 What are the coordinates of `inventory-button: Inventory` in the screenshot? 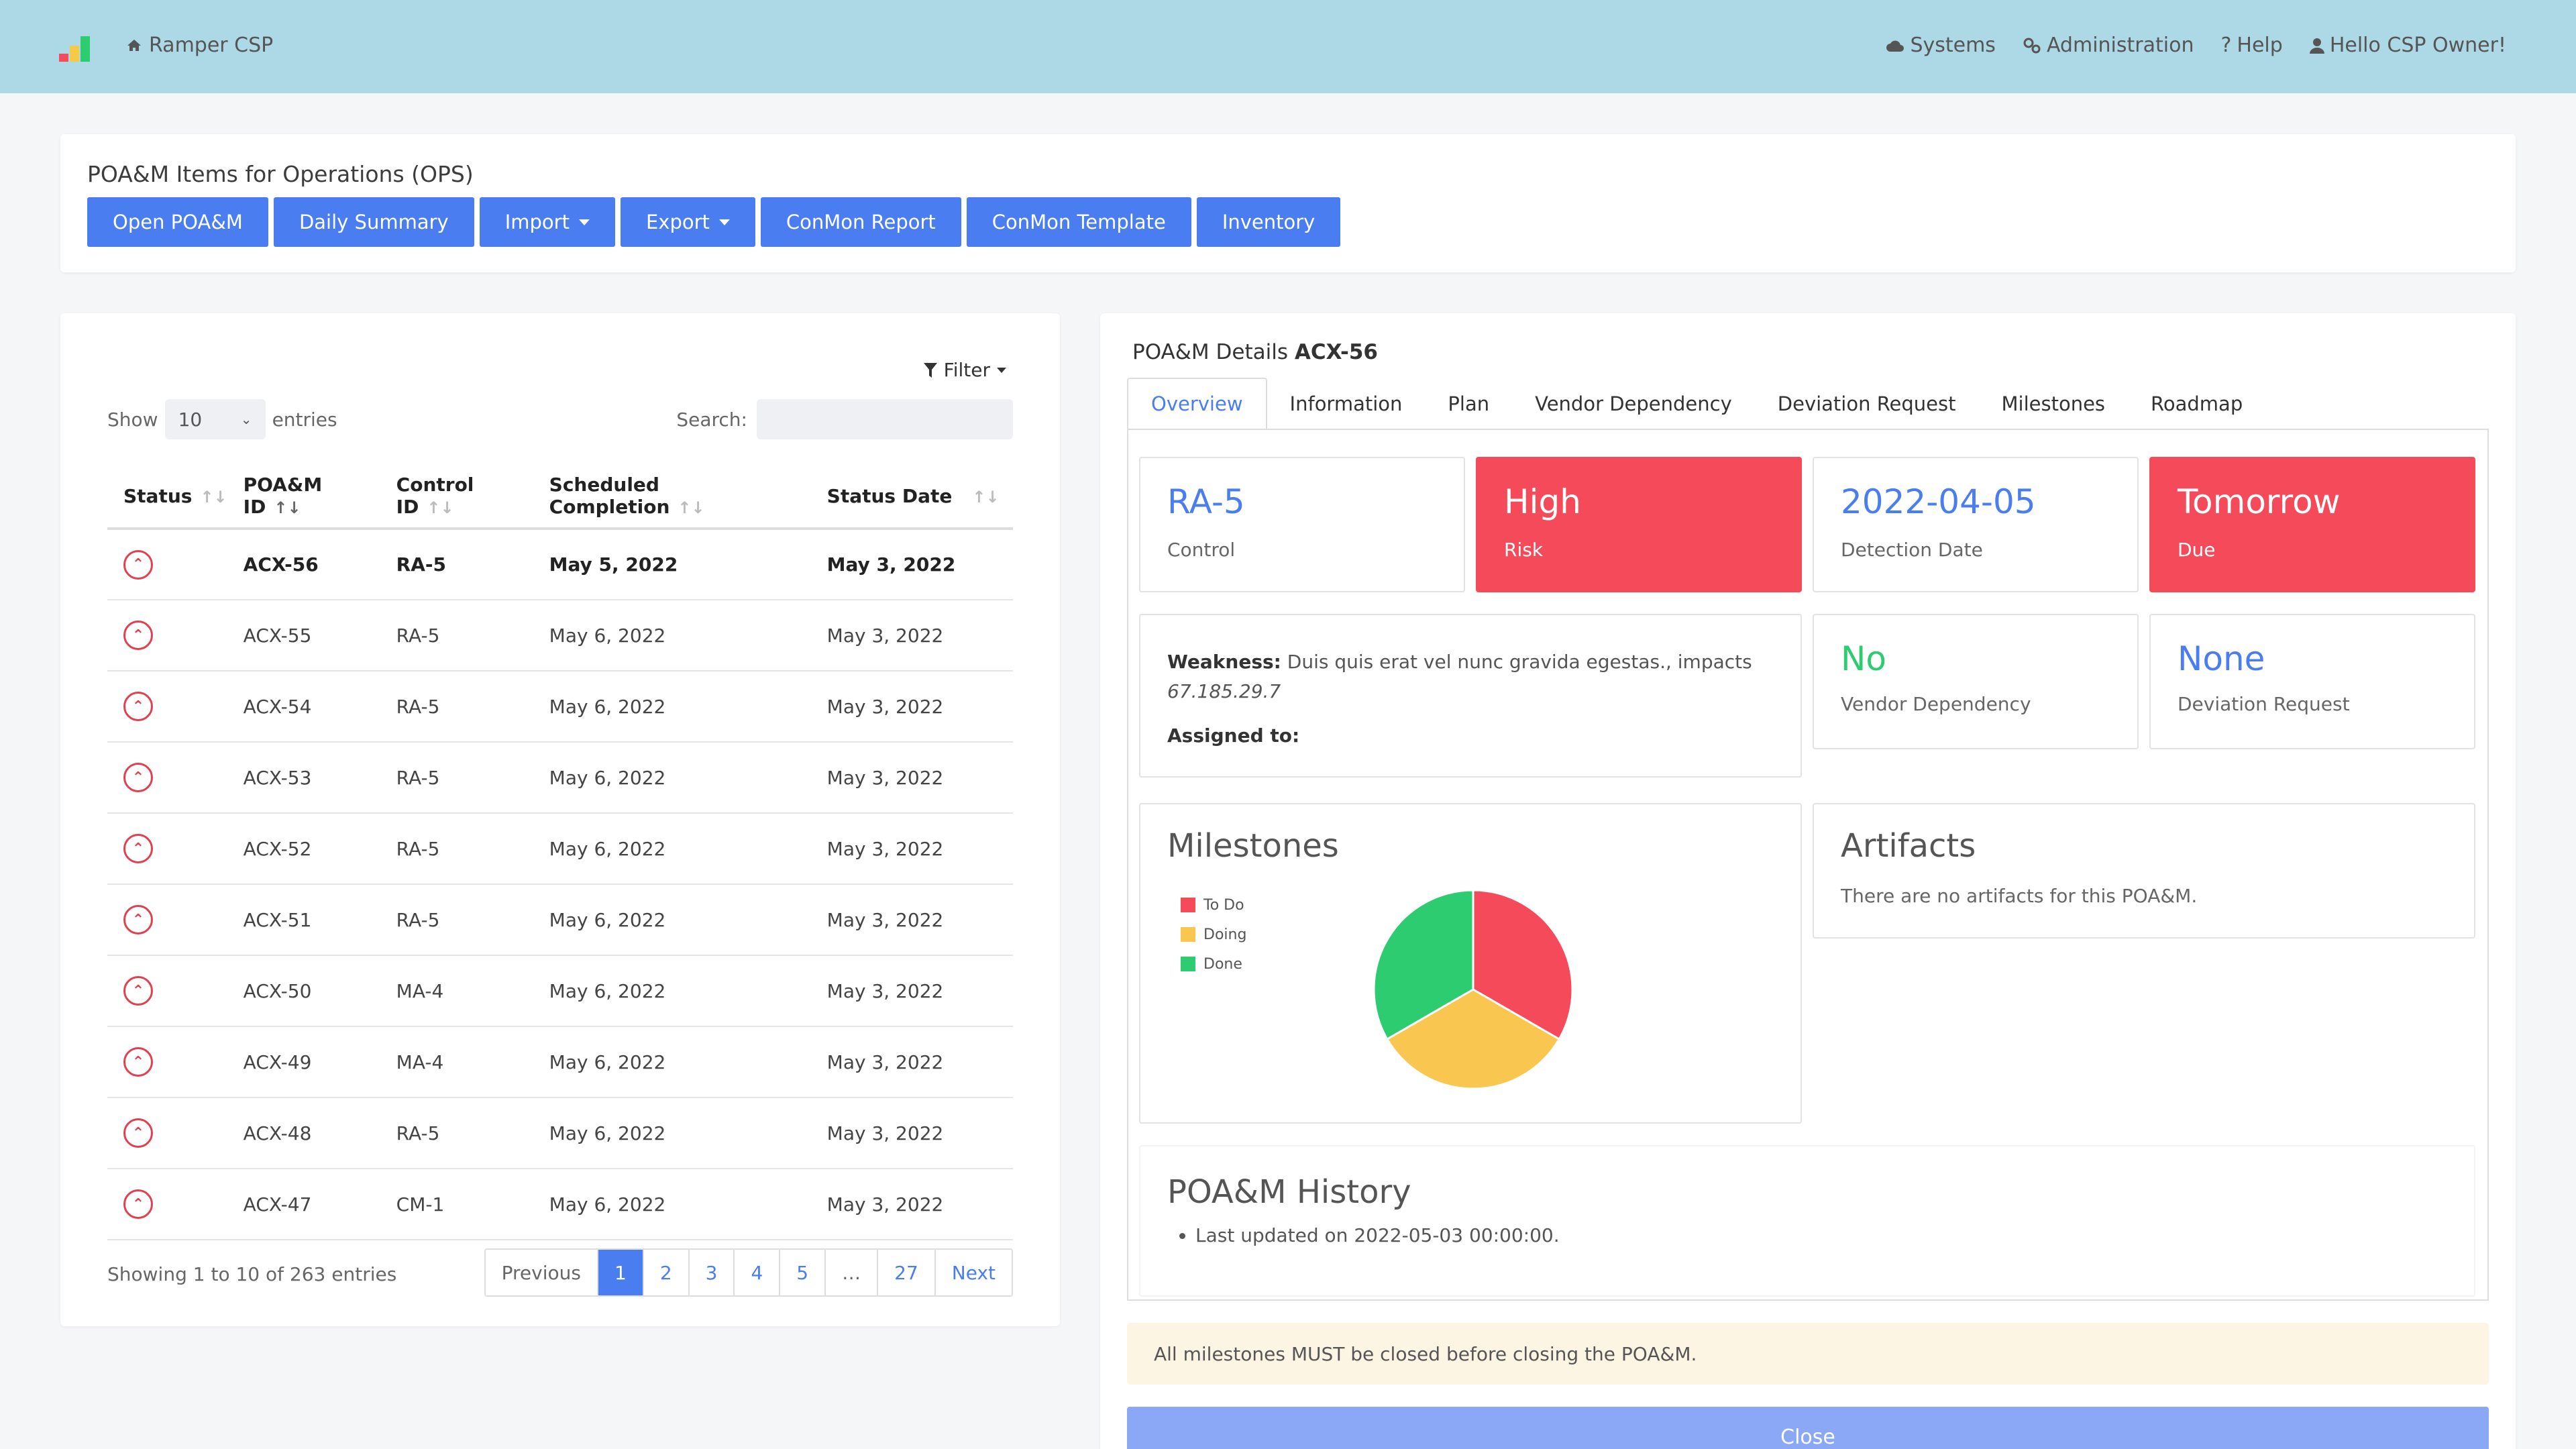 It's located at (1268, 222).